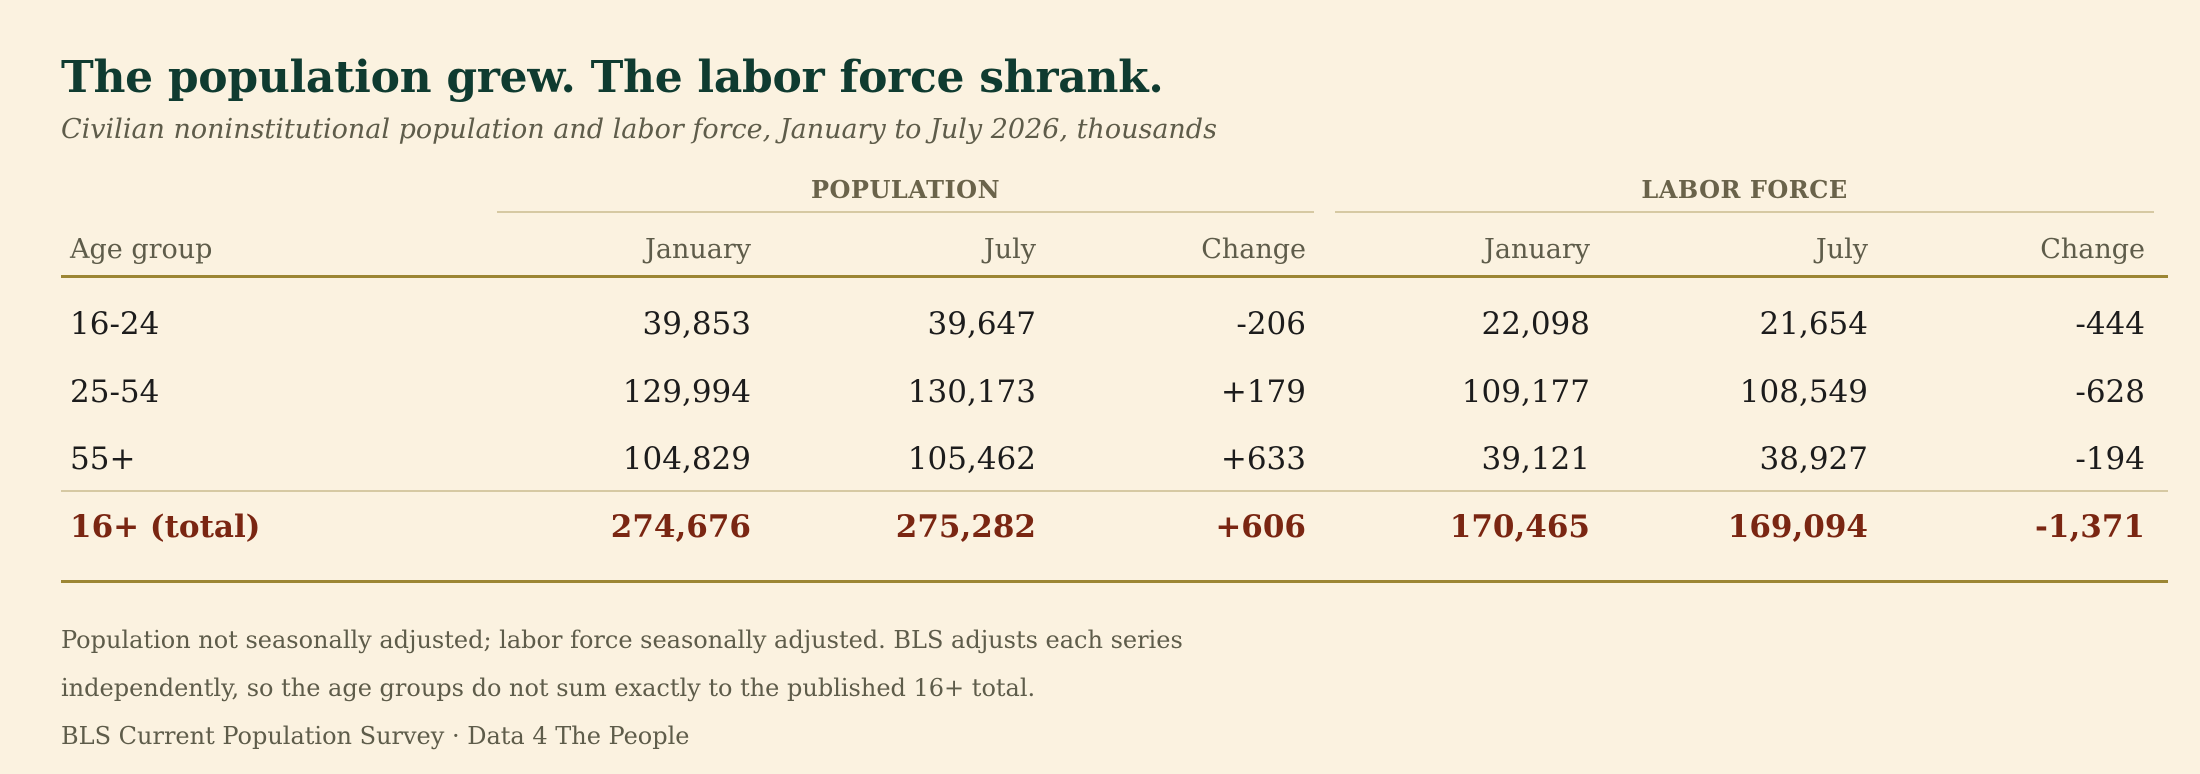 Image resolution: width=2200 pixels, height=774 pixels. What do you see at coordinates (165, 527) in the screenshot?
I see `total-row-label: 16+ (total)` at bounding box center [165, 527].